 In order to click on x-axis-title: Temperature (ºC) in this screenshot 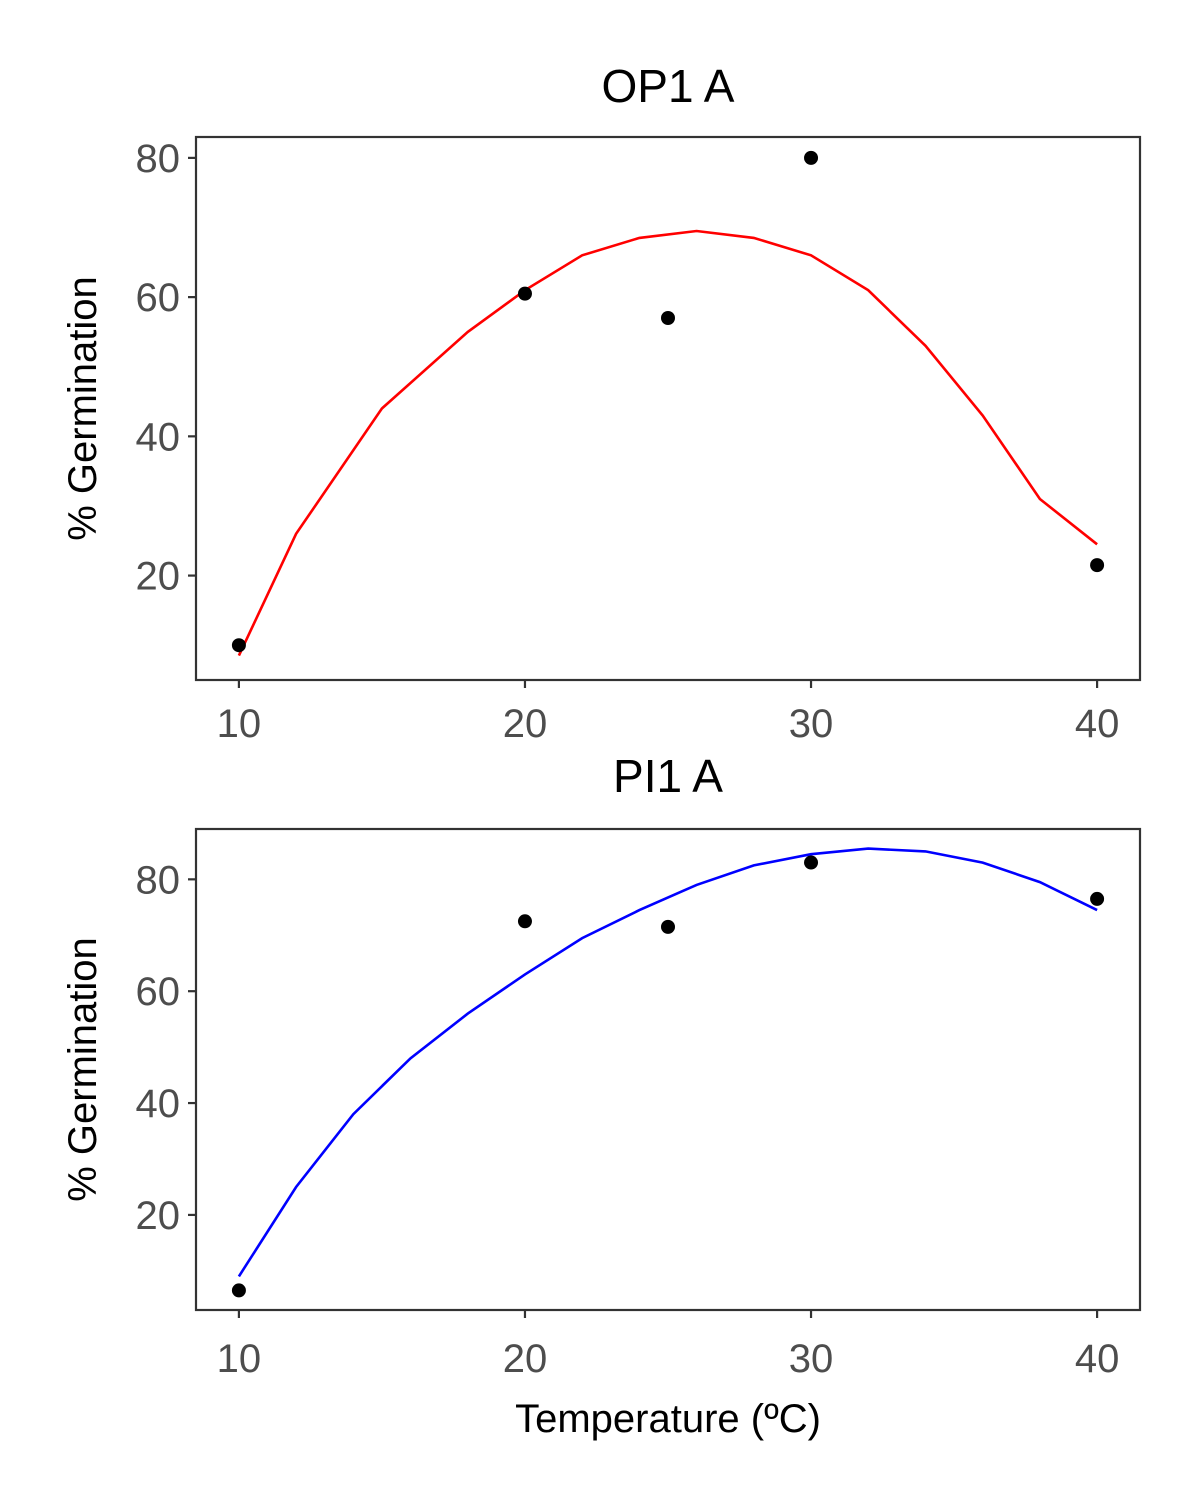, I will do `click(668, 1419)`.